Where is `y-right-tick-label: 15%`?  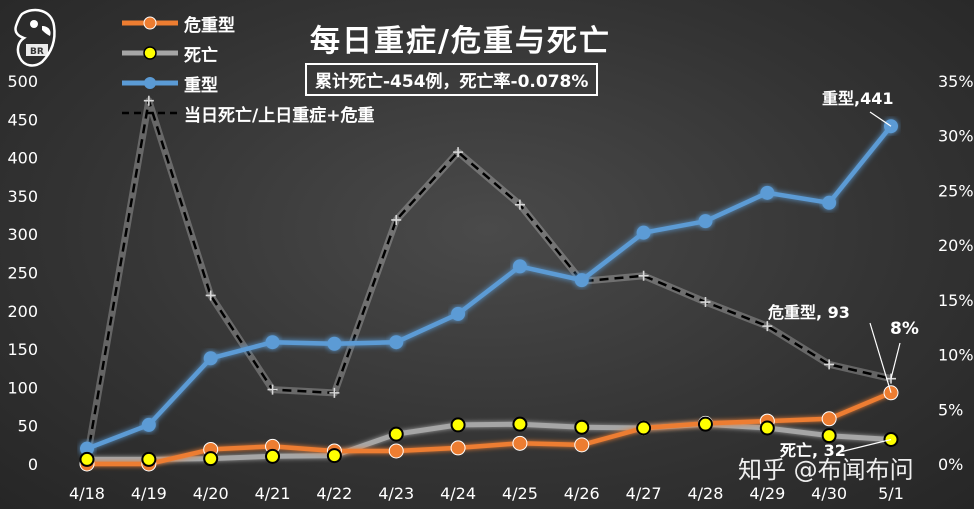
y-right-tick-label: 15% is located at coordinates (956, 300).